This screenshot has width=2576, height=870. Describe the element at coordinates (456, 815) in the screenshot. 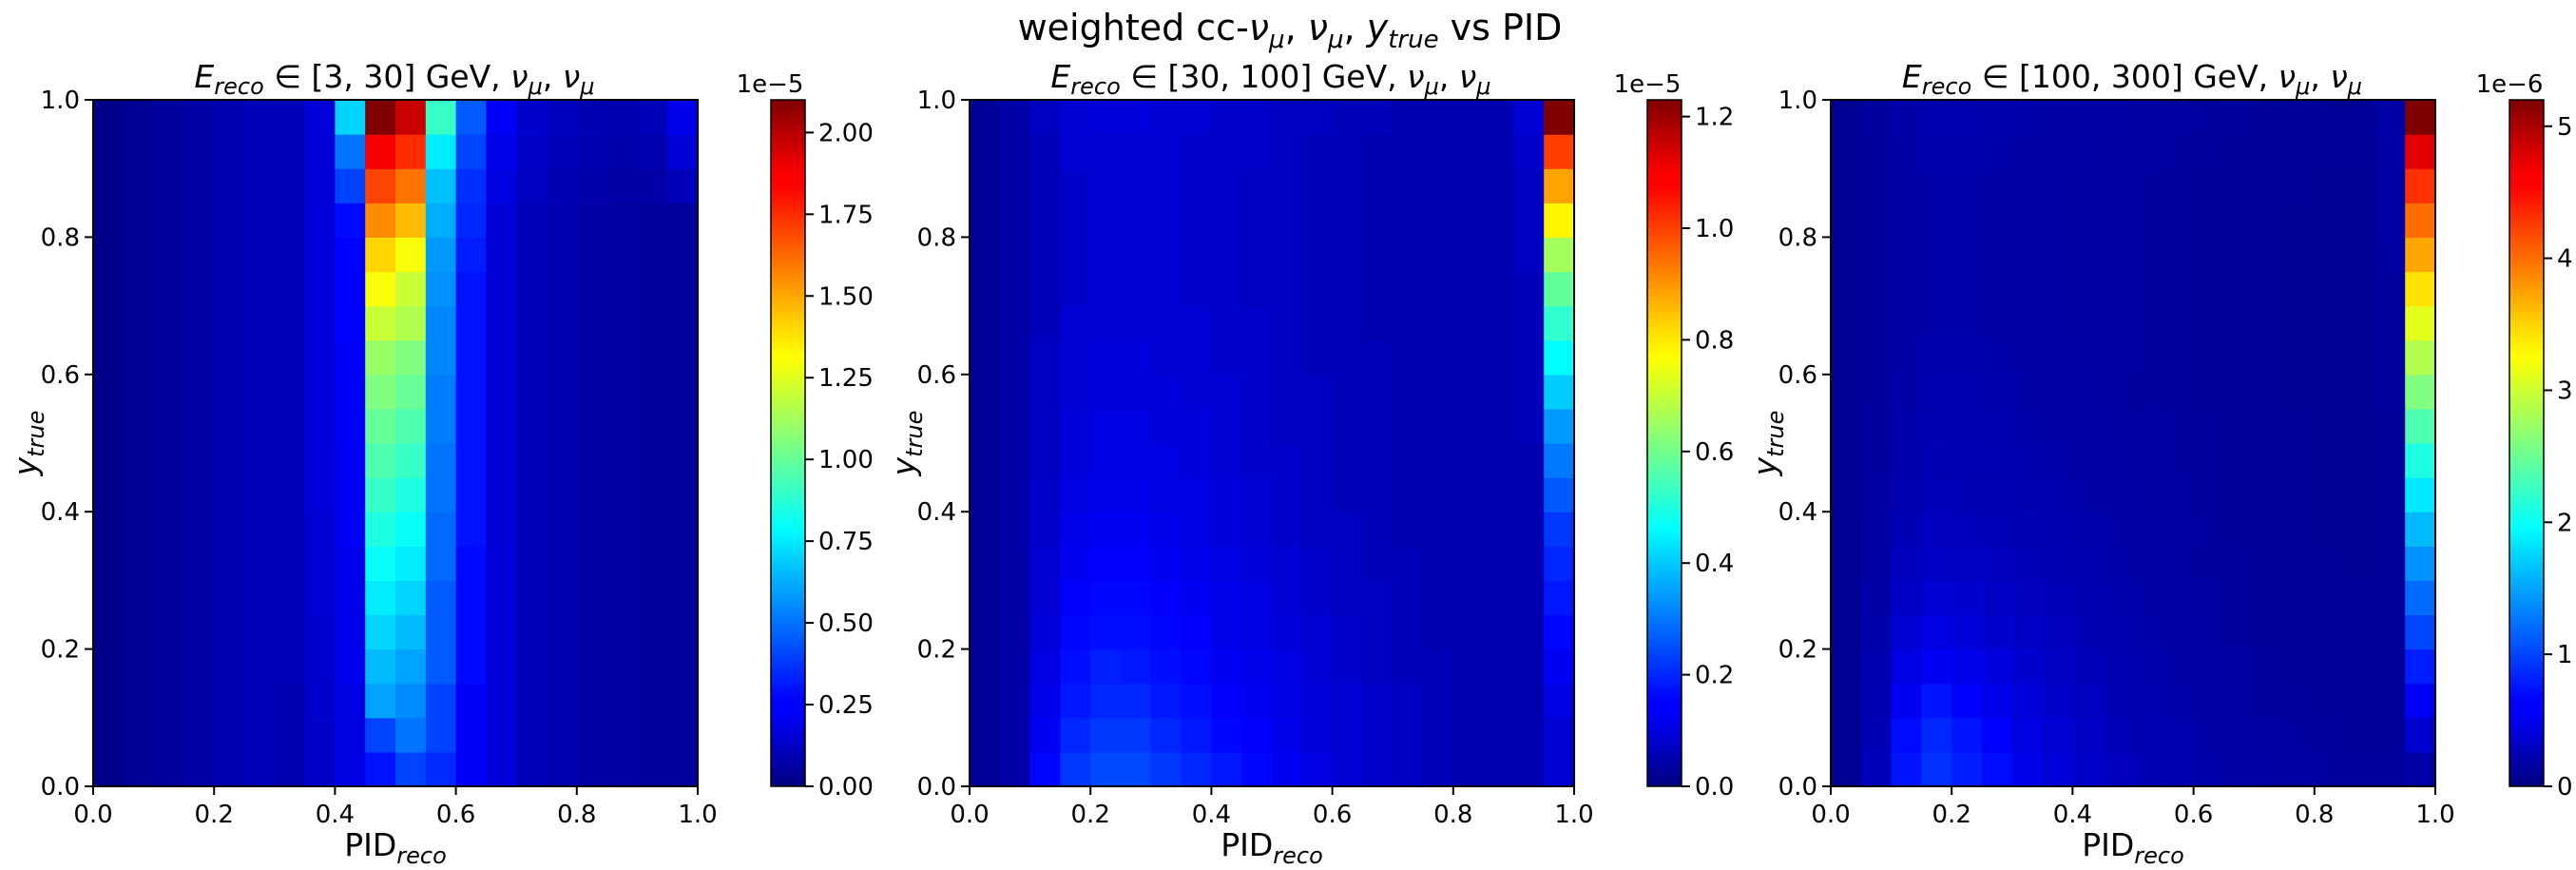

I see `x-tick-label: 0.6` at that location.